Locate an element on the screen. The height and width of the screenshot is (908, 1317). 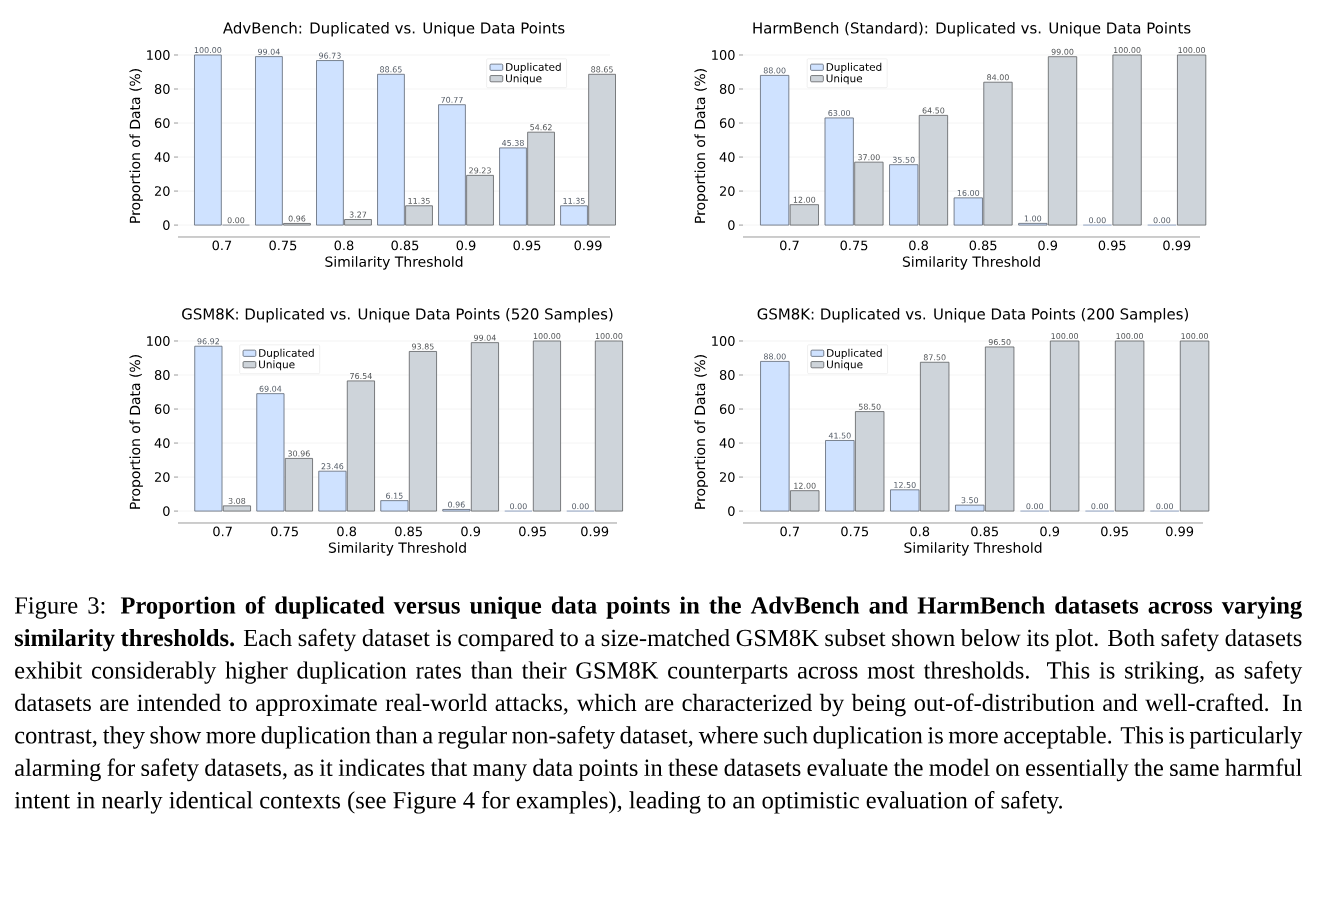
chart-title: GSM8K: Duplicated vs. Unique Data Points (520 Samples) is located at coordinates (397, 315).